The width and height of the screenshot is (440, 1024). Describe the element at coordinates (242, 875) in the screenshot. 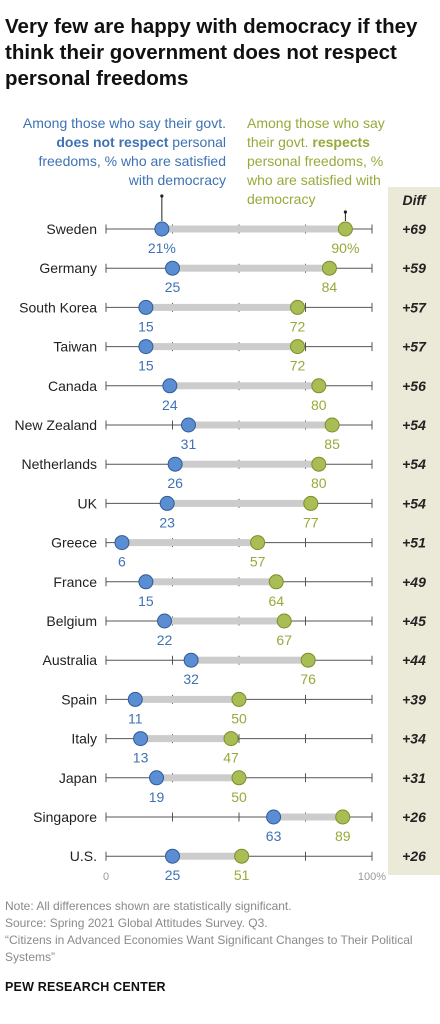

I see `value-label-respects: 51` at that location.